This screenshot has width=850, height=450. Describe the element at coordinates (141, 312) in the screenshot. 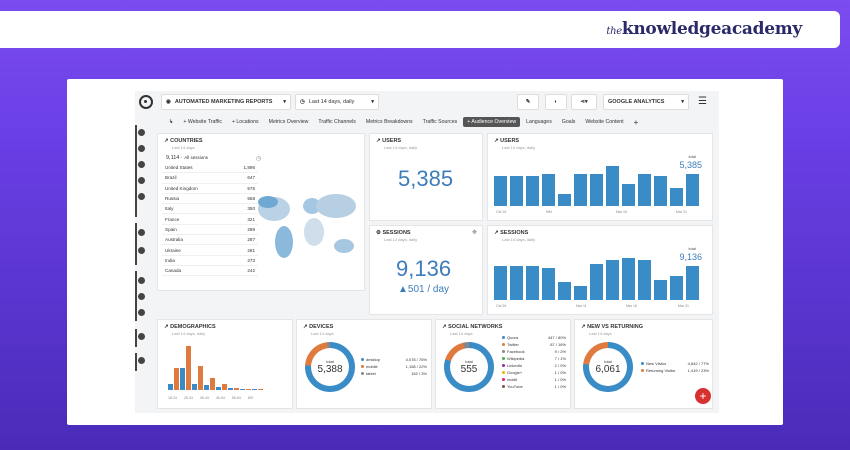

I see `sidebar-user-icon` at that location.